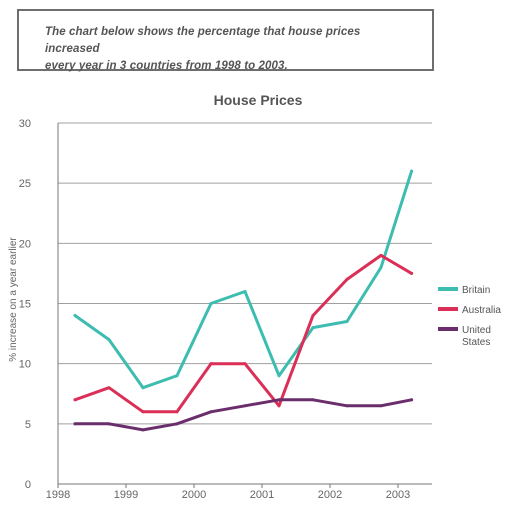 The image size is (508, 512). I want to click on y-tick-label-10: 10, so click(25, 365).